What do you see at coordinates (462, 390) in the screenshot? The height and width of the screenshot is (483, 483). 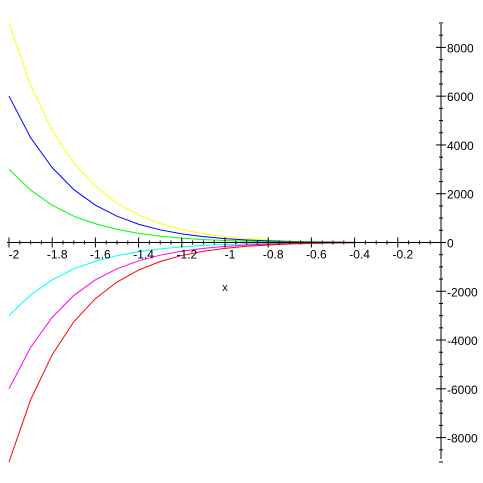 I see `y-tick-label: -6000` at bounding box center [462, 390].